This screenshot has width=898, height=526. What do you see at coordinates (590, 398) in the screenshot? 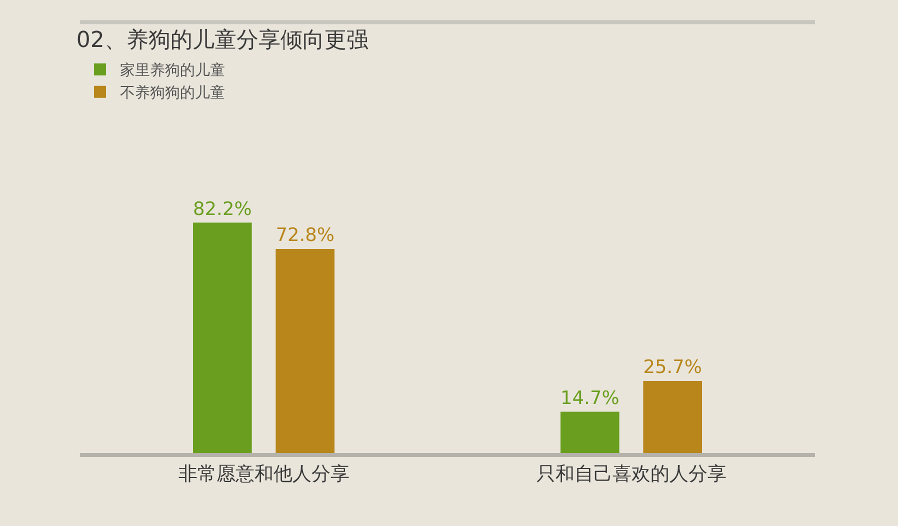
I see `data-label: 14.7%` at bounding box center [590, 398].